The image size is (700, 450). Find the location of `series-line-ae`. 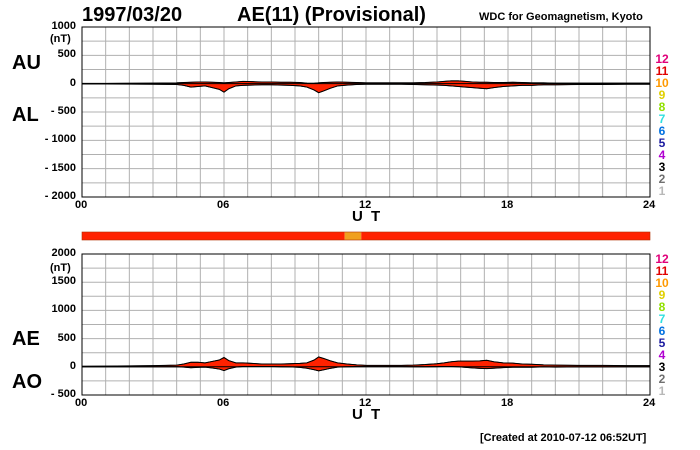

series-line-ae is located at coordinates (365, 361).